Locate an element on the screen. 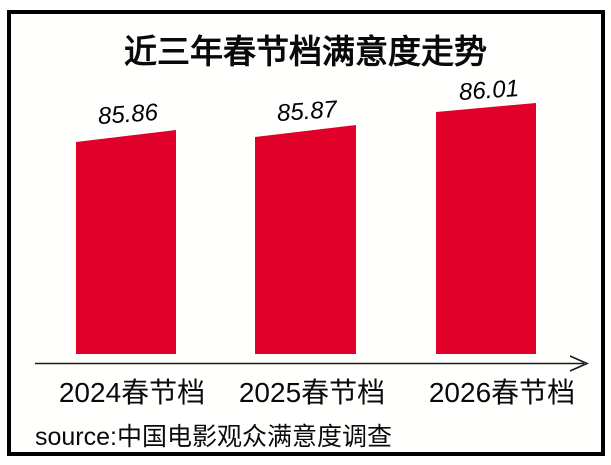 The image size is (611, 465). bar-2024 is located at coordinates (126, 242).